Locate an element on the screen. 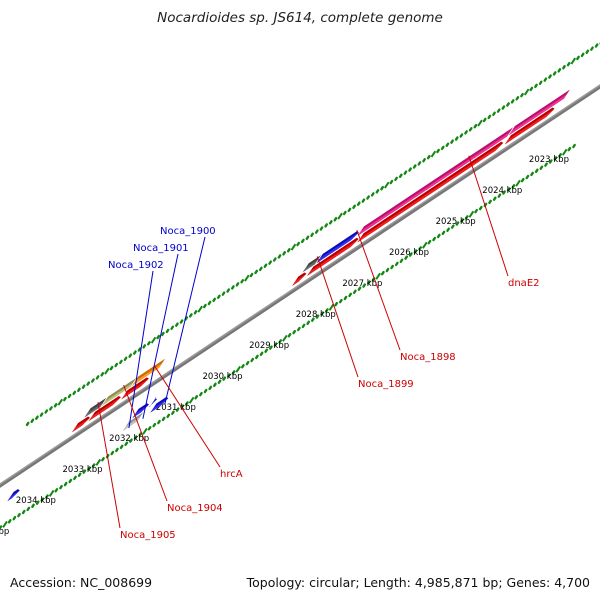  feature-label: dnaE2 is located at coordinates (524, 283).